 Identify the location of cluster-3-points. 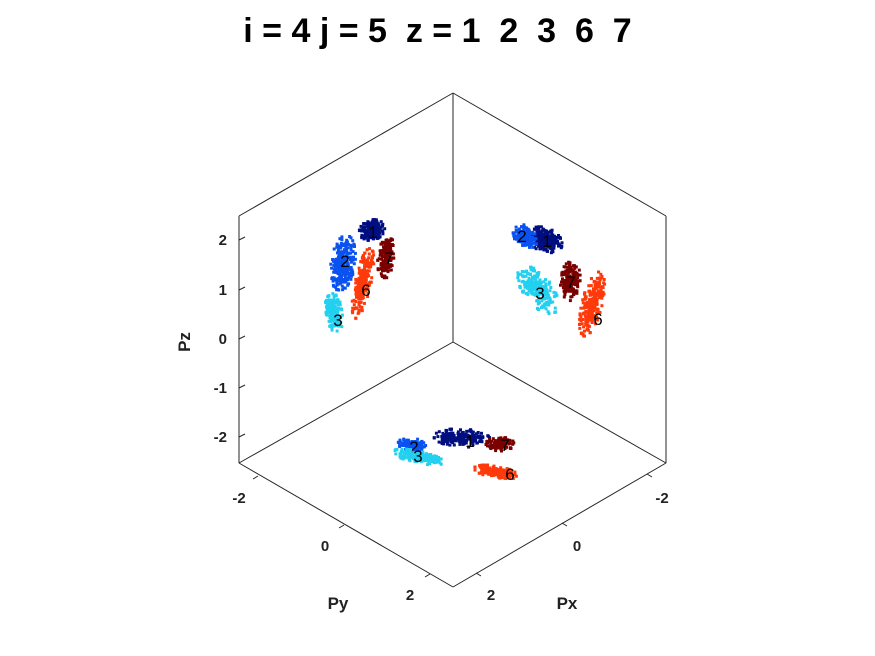
(334, 312).